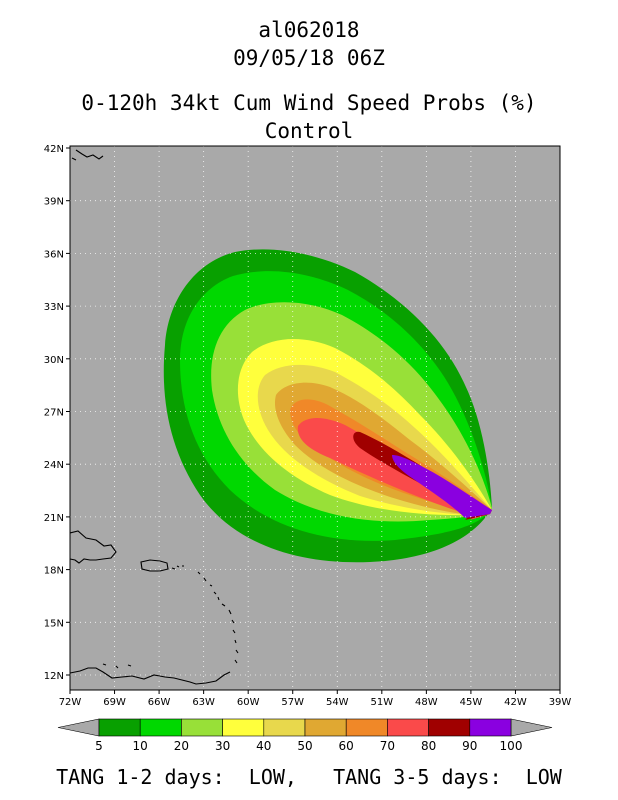  I want to click on lat-tick-label: 30N, so click(54, 360).